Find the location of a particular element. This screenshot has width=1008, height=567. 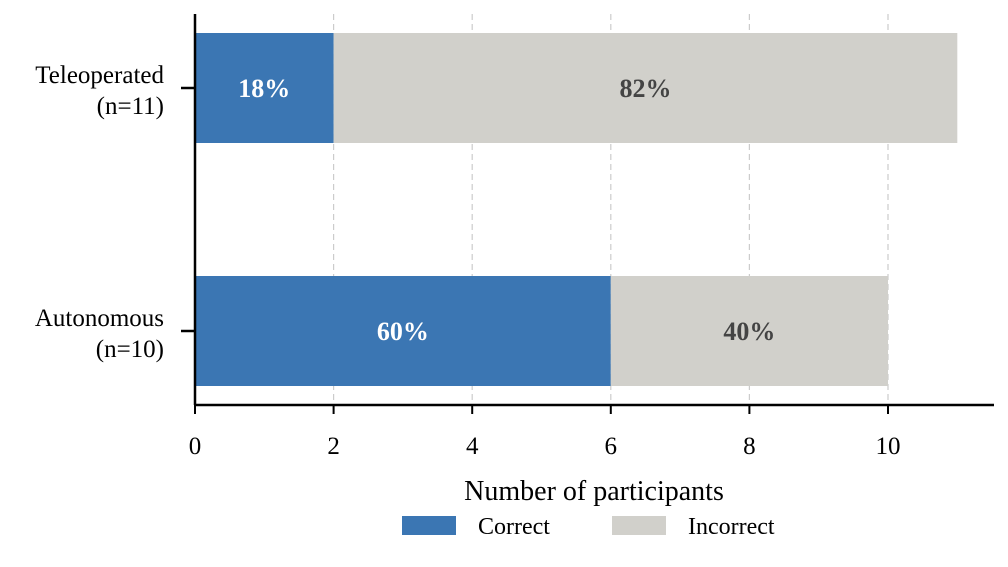

bar-value-label: 18% is located at coordinates (264, 88).